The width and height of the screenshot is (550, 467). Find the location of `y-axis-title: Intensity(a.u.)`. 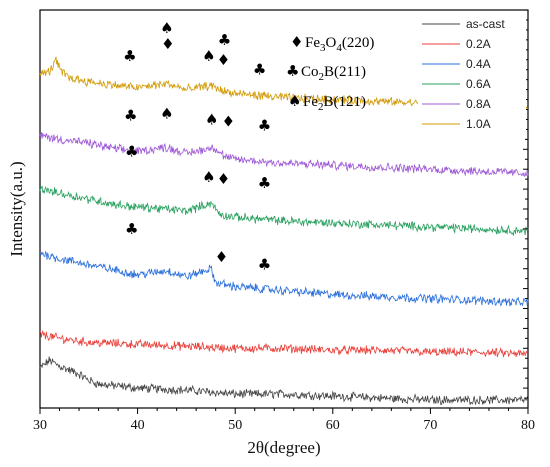

y-axis-title: Intensity(a.u.) is located at coordinates (16, 208).